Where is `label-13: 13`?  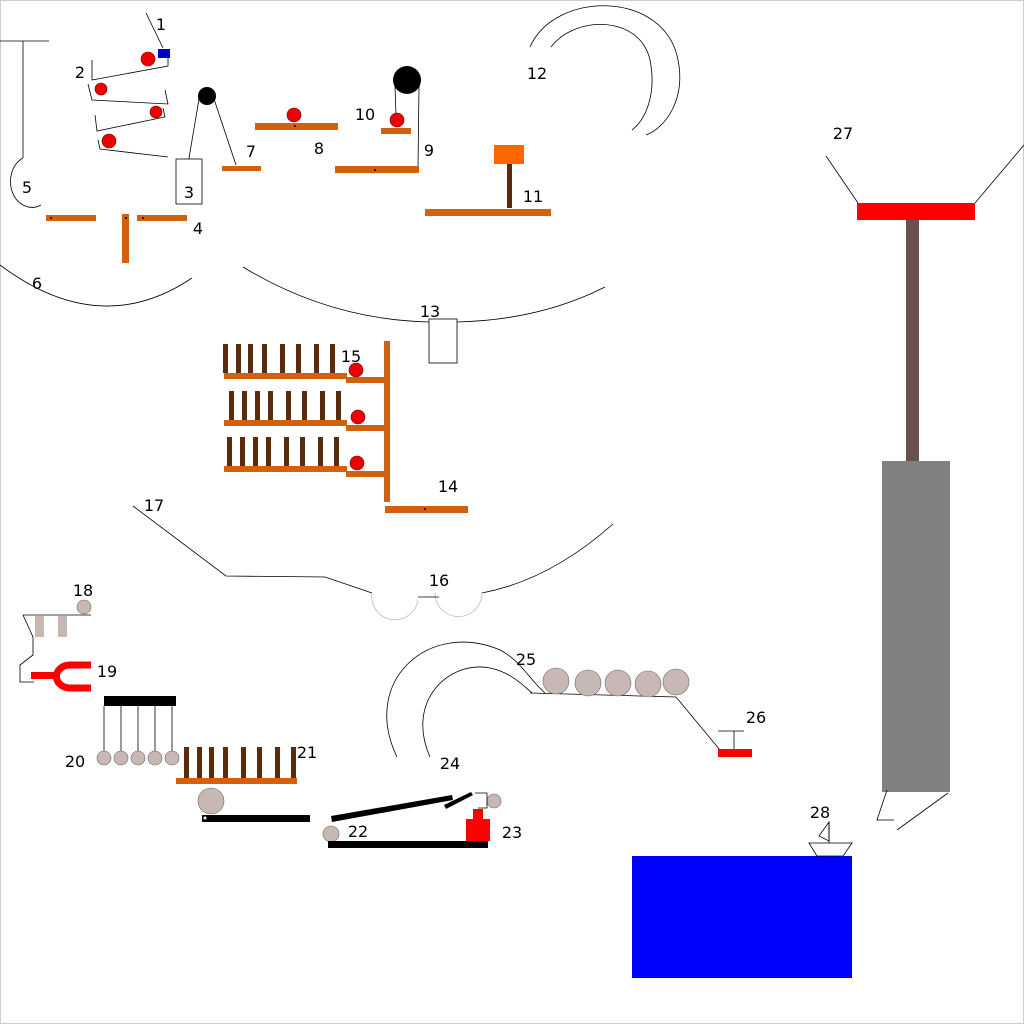 label-13: 13 is located at coordinates (430, 311).